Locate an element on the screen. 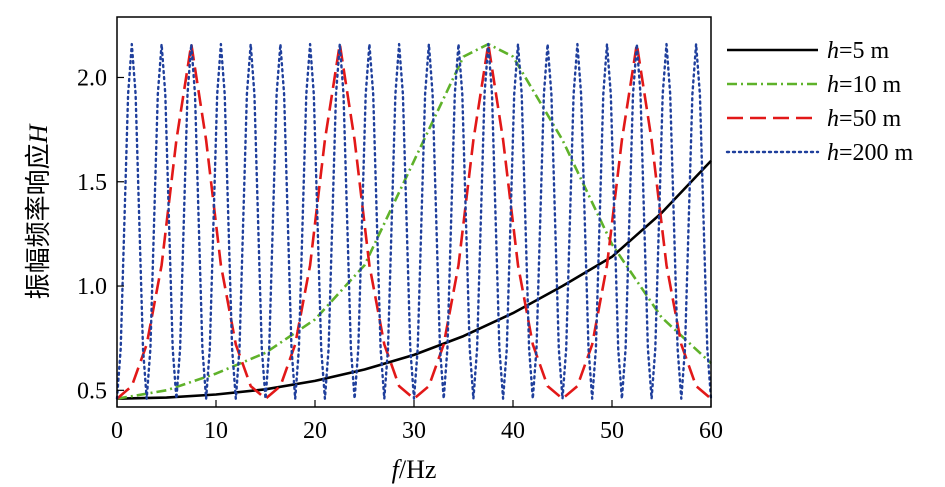 Image resolution: width=945 pixels, height=487 pixels. x-tick-label: 40 is located at coordinates (513, 431).